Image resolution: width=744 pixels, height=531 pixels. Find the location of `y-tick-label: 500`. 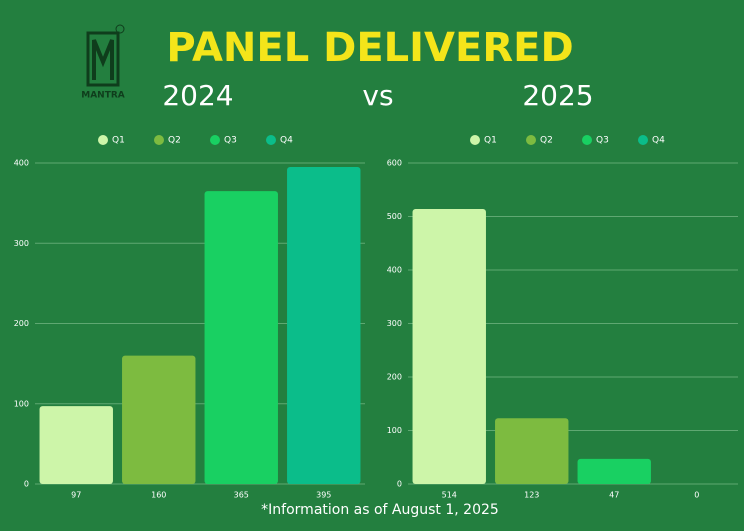

y-tick-label: 500 is located at coordinates (394, 216).